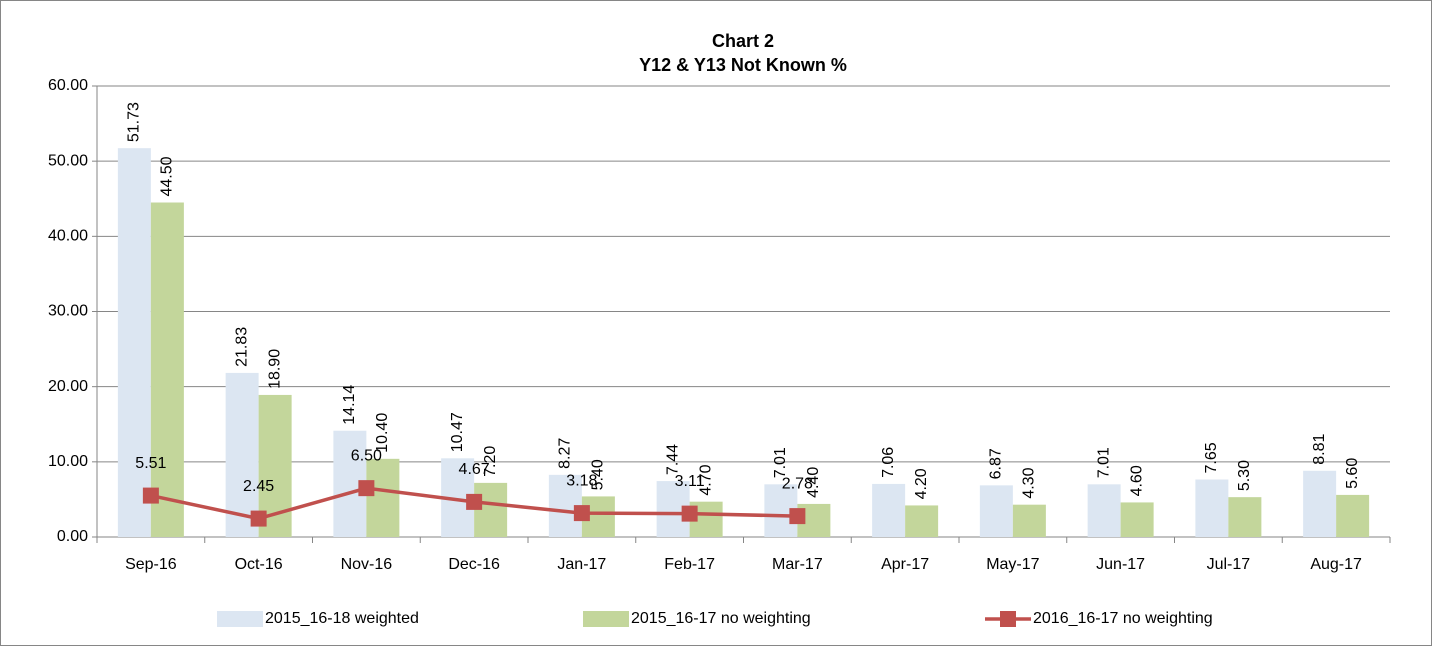 This screenshot has width=1432, height=651. What do you see at coordinates (241, 347) in the screenshot?
I see `data-label: 21.83` at bounding box center [241, 347].